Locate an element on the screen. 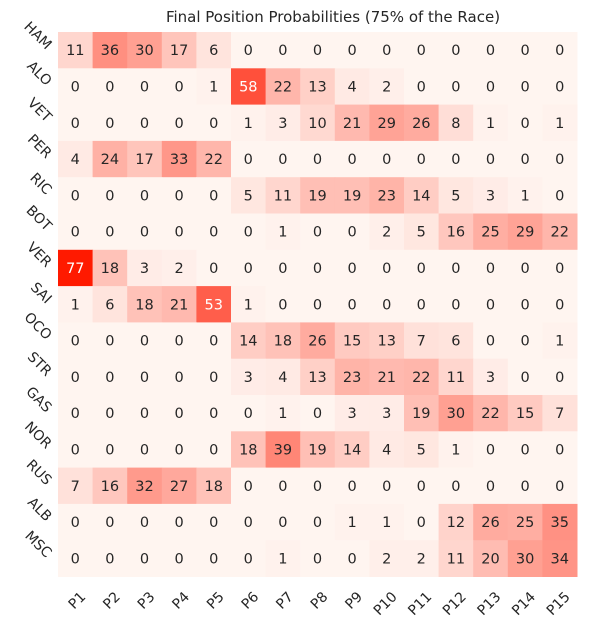 The width and height of the screenshot is (610, 621). cell-value-label: 23 is located at coordinates (386, 196).